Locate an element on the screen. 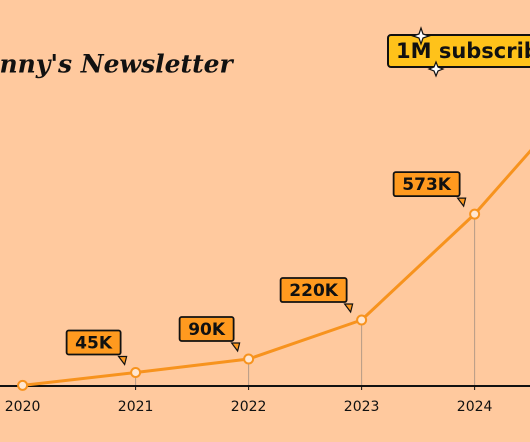 This screenshot has width=530, height=442. value-label-text: 220K is located at coordinates (313, 291).